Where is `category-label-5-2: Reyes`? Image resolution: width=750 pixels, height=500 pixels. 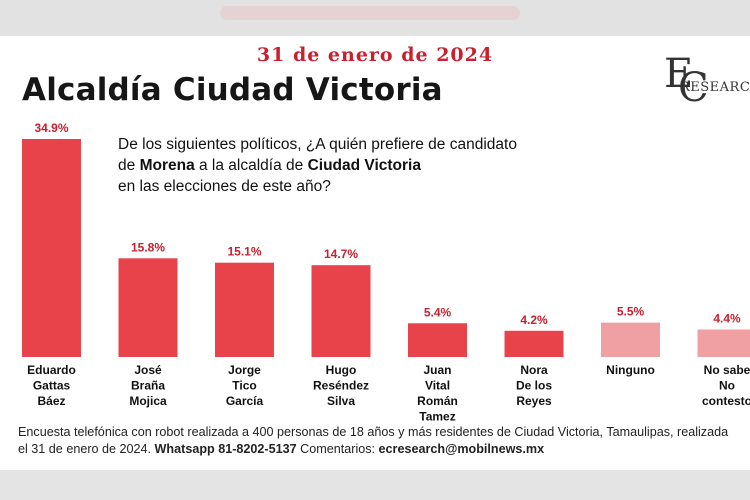 category-label-5-2: Reyes is located at coordinates (534, 401).